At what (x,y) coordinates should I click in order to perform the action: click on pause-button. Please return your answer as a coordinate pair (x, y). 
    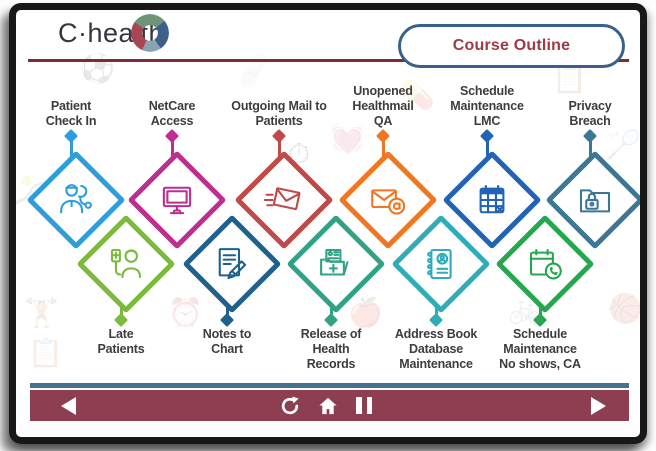
    Looking at the image, I should click on (364, 405).